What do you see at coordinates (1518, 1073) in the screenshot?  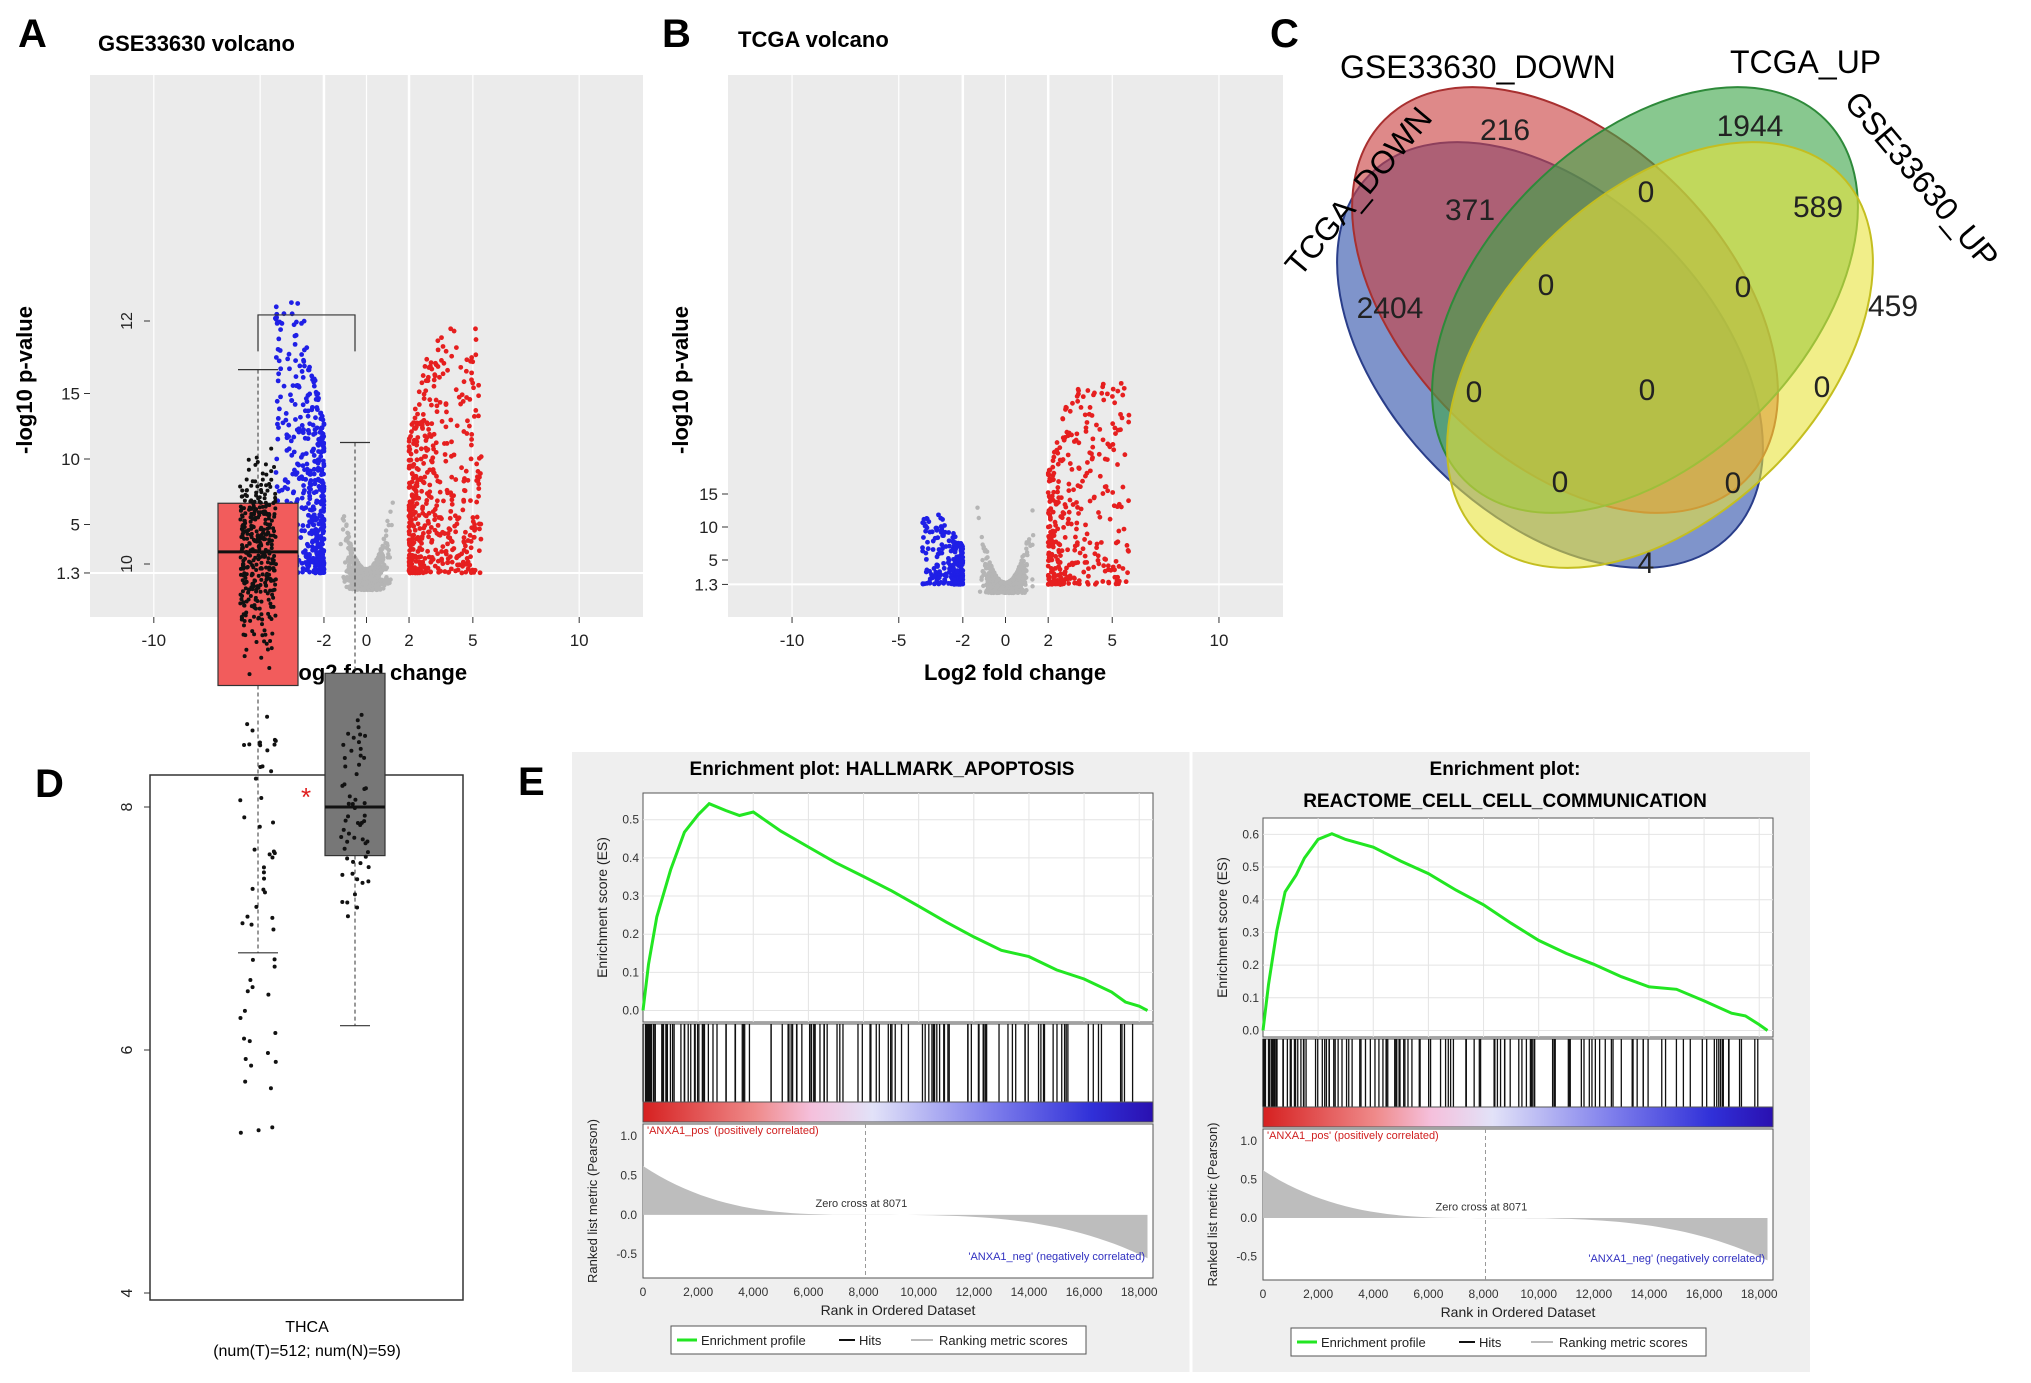 I see `hits-area` at bounding box center [1518, 1073].